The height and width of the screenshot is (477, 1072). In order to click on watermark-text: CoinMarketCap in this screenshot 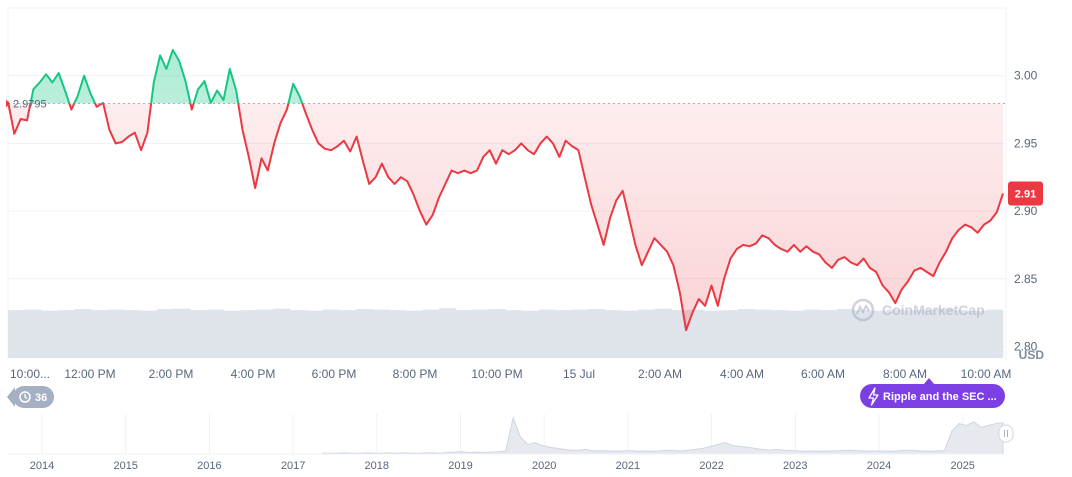, I will do `click(933, 310)`.